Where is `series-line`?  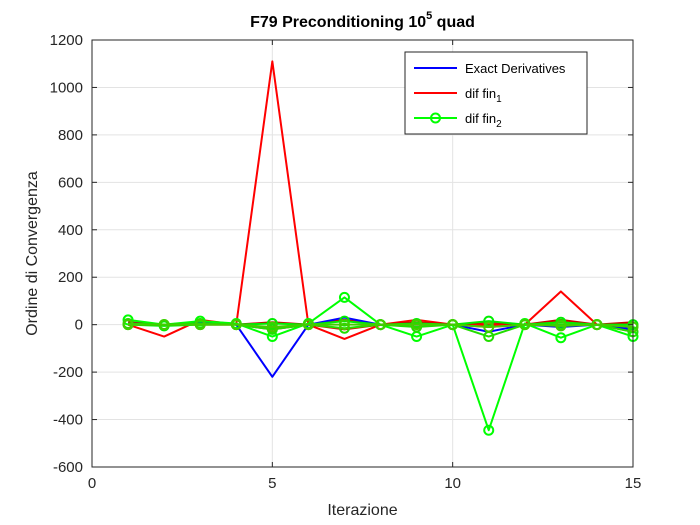
series-line is located at coordinates (381, 326).